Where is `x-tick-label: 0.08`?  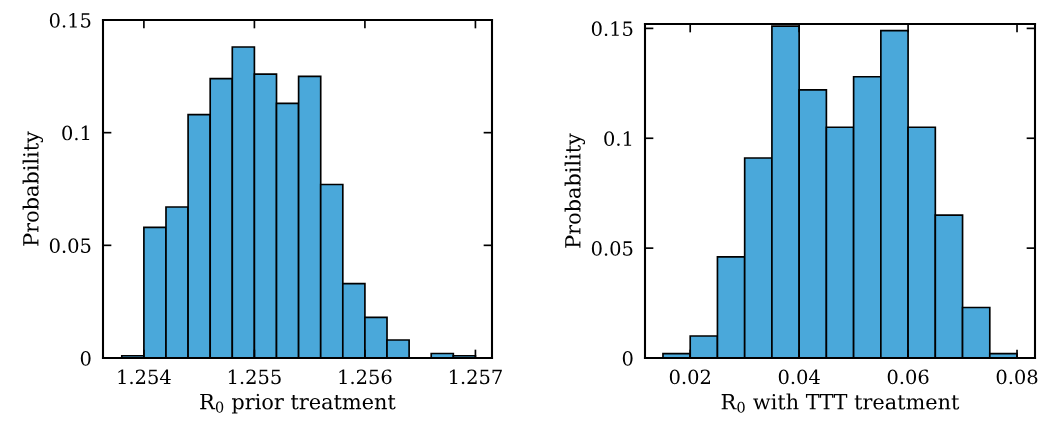
x-tick-label: 0.08 is located at coordinates (1017, 377).